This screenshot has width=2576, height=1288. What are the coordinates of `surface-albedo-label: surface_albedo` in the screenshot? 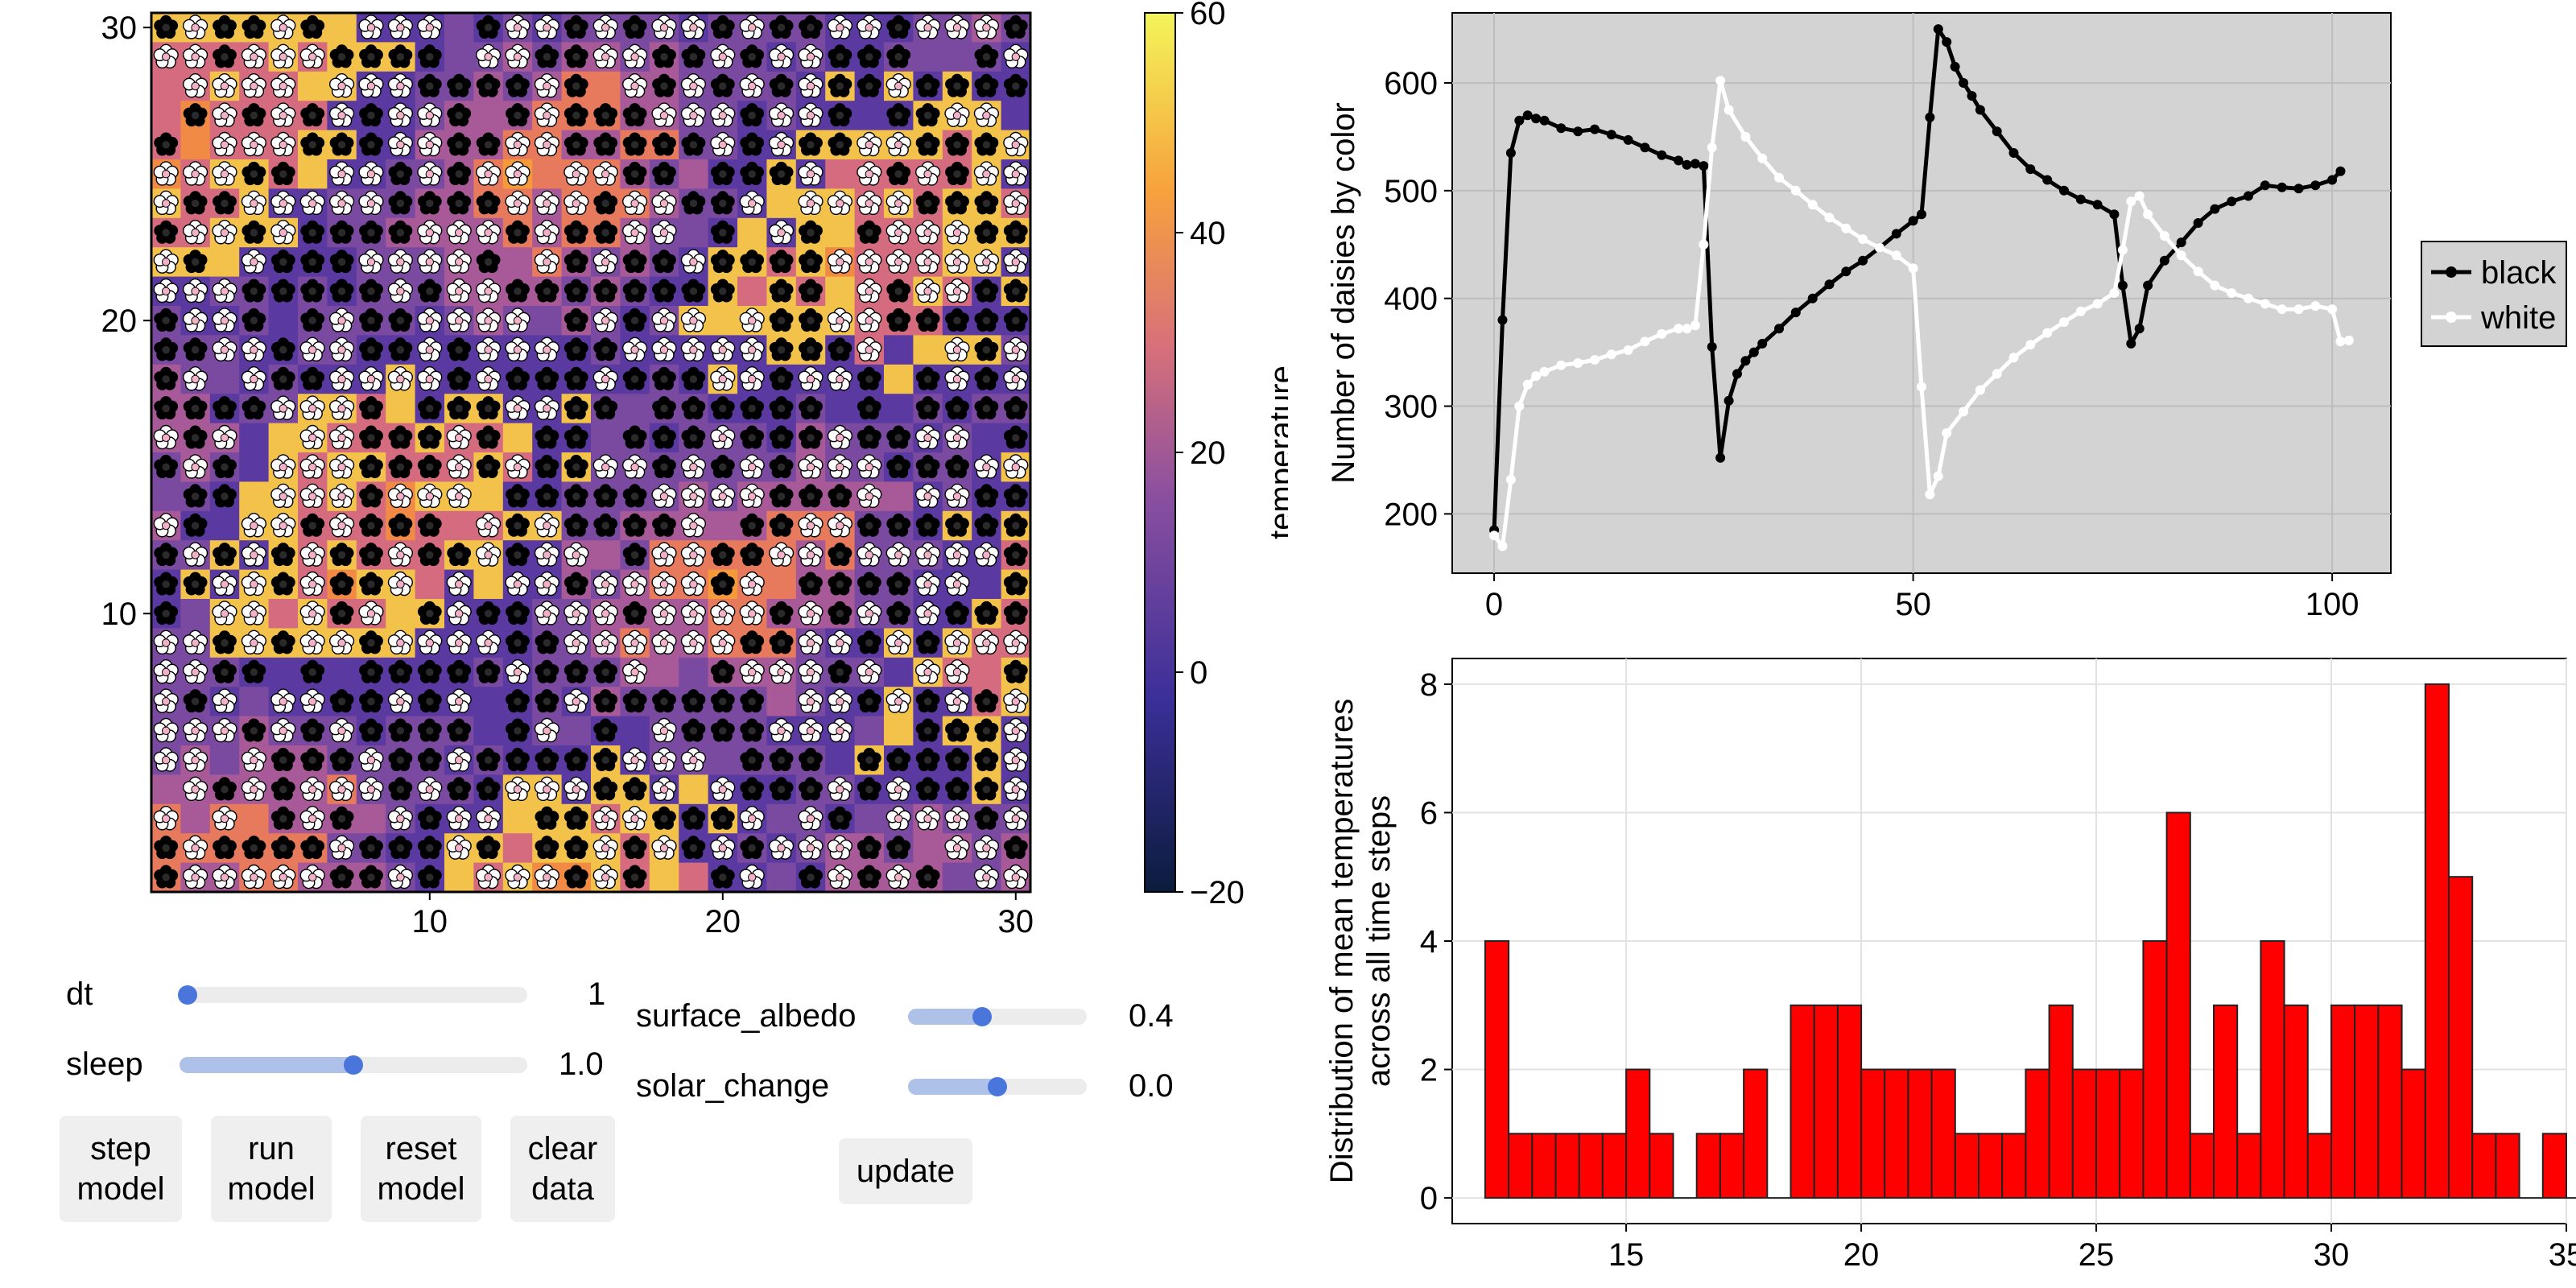 It's located at (746, 1016).